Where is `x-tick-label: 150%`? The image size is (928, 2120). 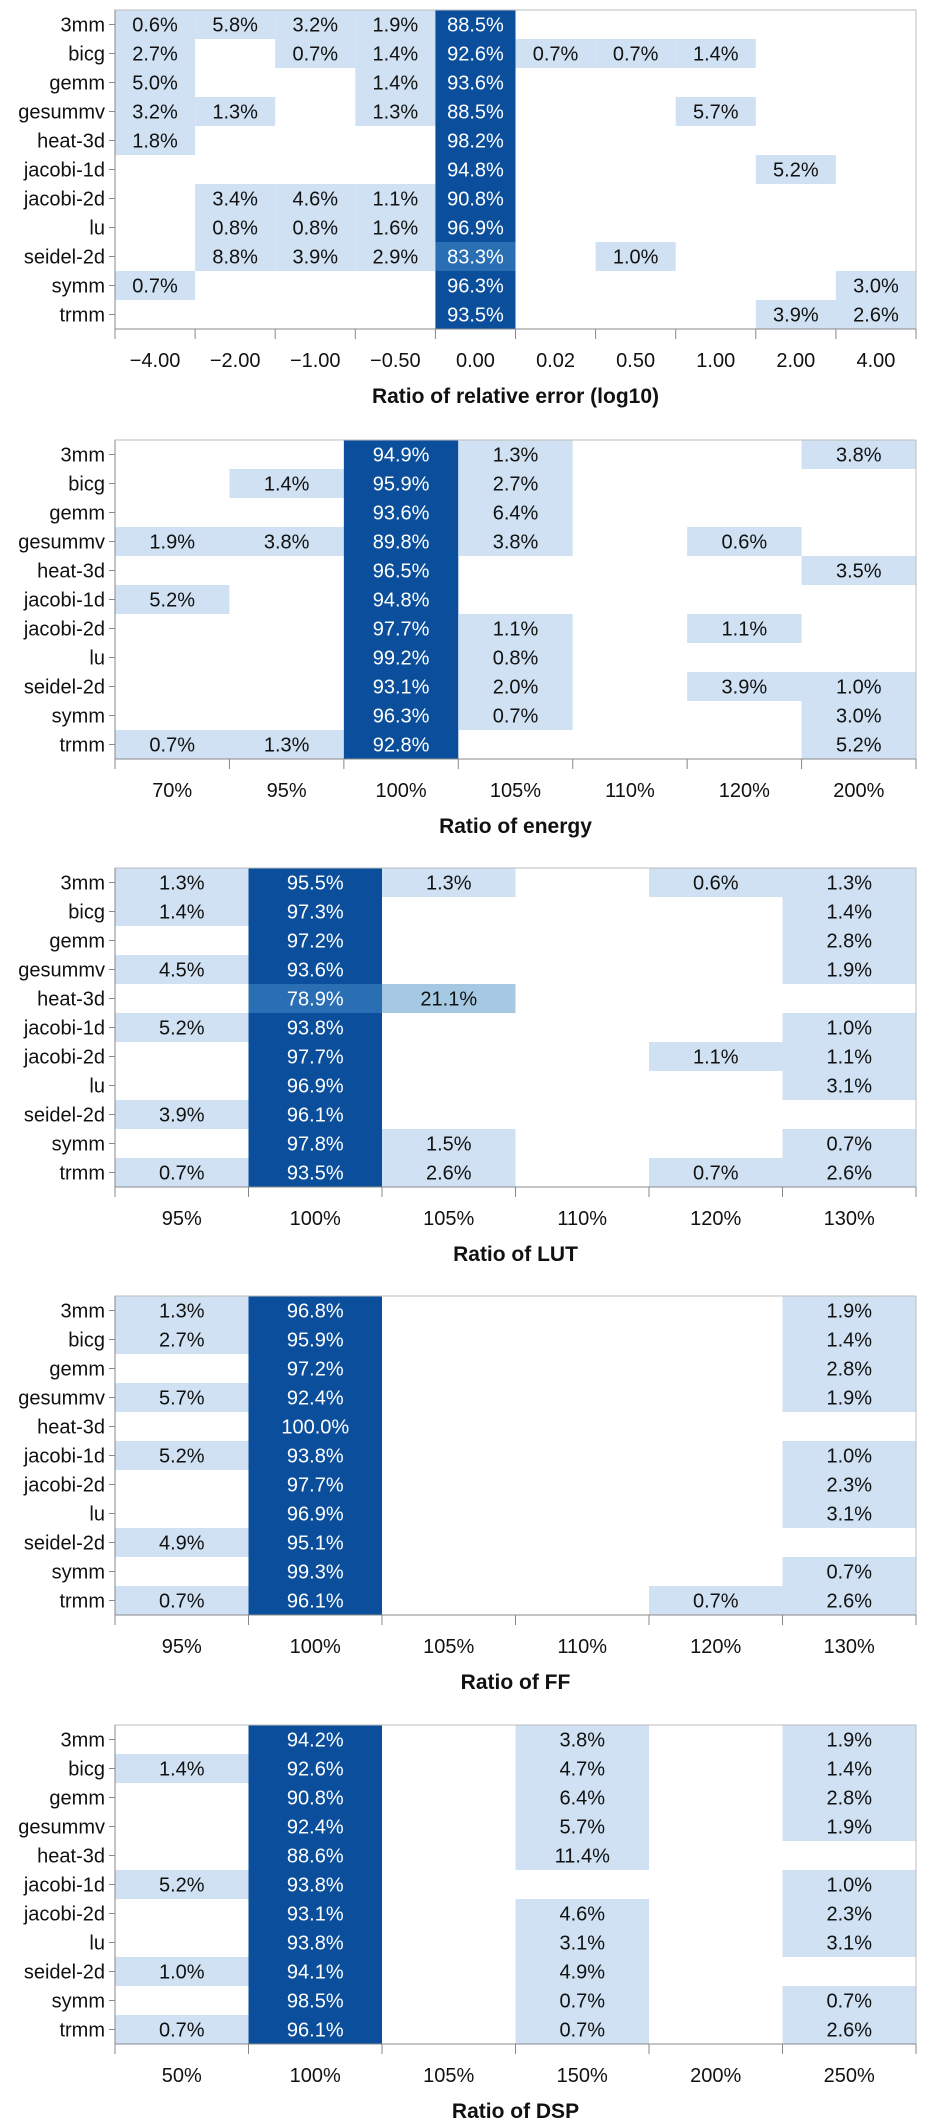
x-tick-label: 150% is located at coordinates (582, 2076).